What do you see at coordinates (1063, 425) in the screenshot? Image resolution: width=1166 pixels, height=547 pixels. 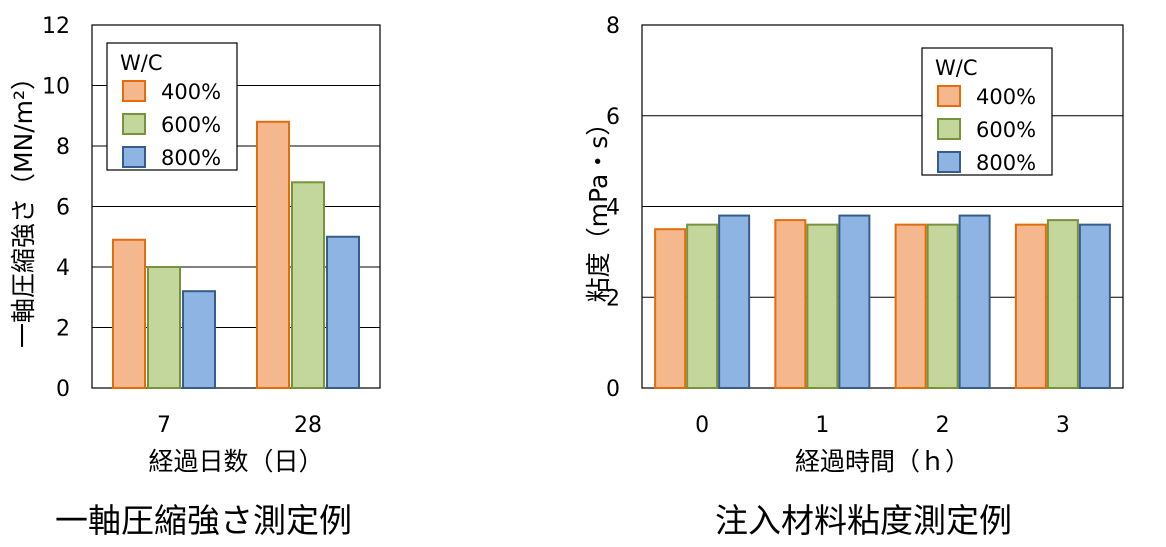 I see `x-tick-label: 3` at bounding box center [1063, 425].